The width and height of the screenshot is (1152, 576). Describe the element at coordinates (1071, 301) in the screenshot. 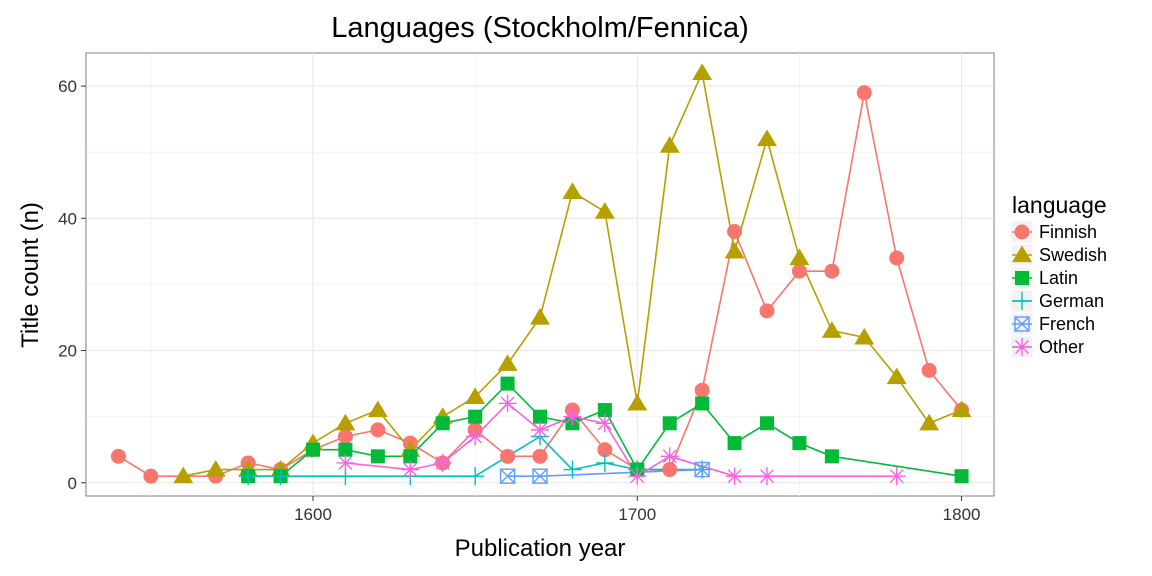

I see `legend-label-german: German` at that location.